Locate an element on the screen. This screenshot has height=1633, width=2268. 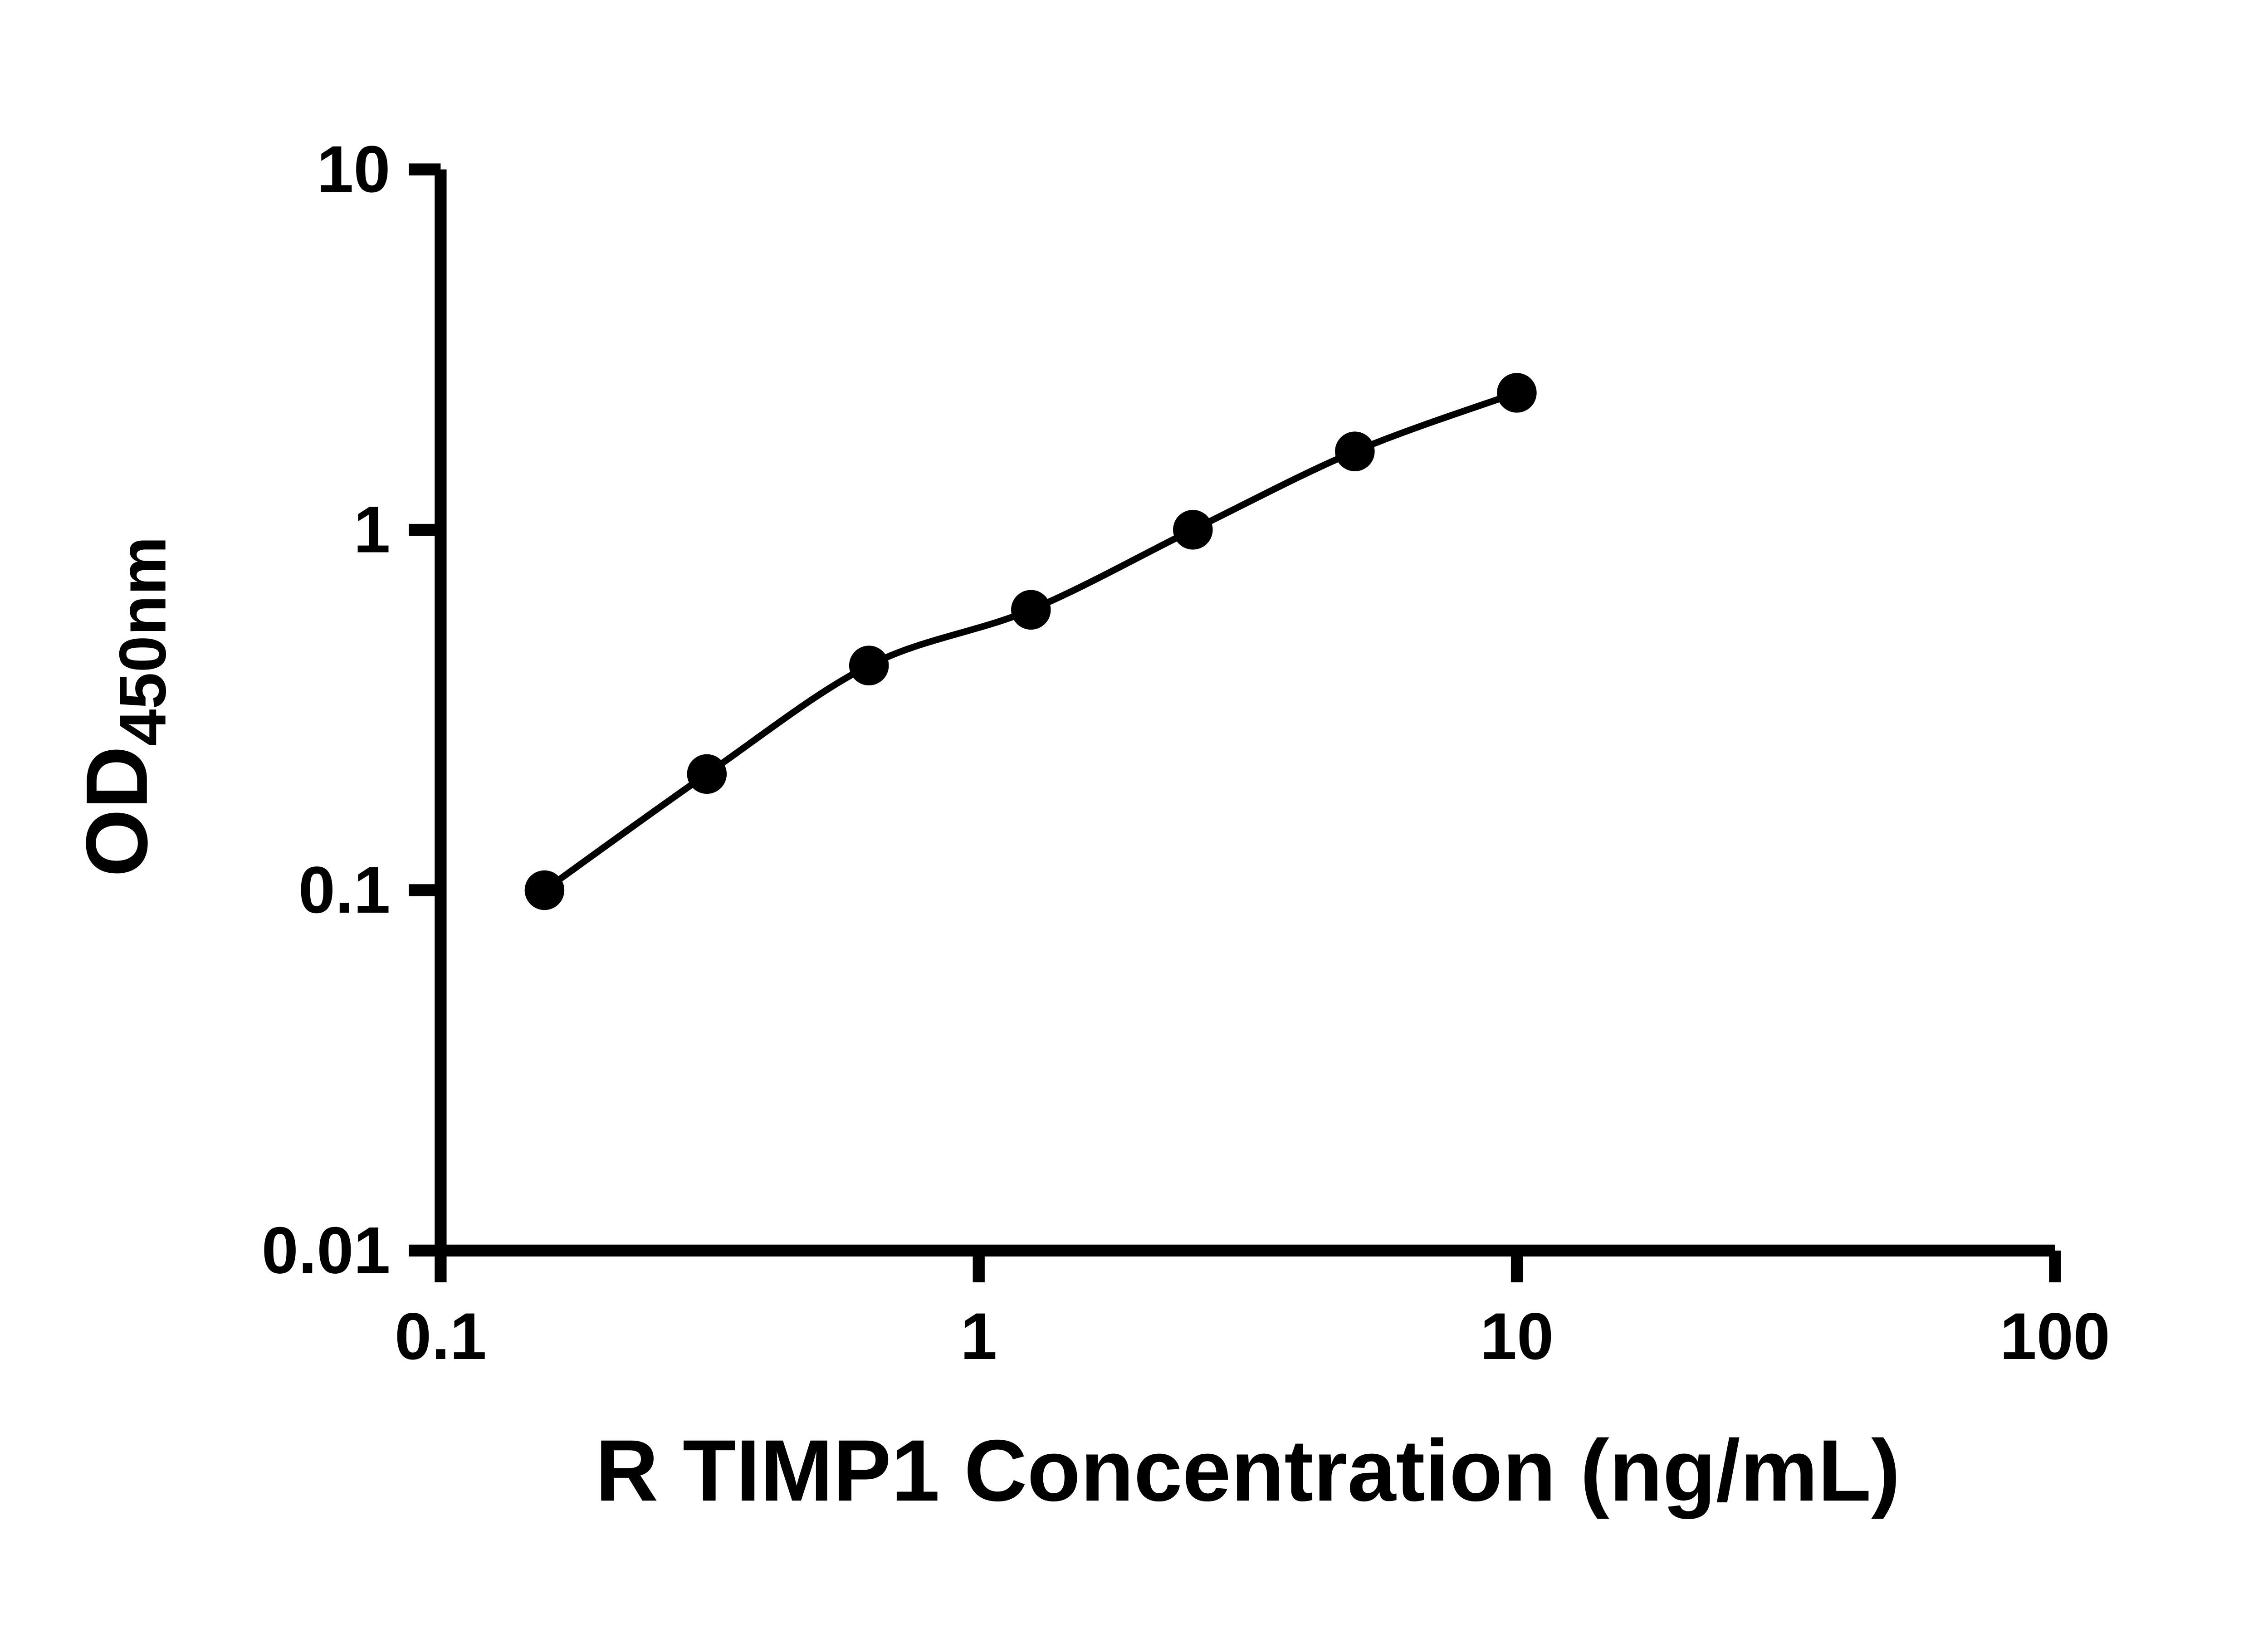
y-axis-title-subscript: 450nm is located at coordinates (143, 641).